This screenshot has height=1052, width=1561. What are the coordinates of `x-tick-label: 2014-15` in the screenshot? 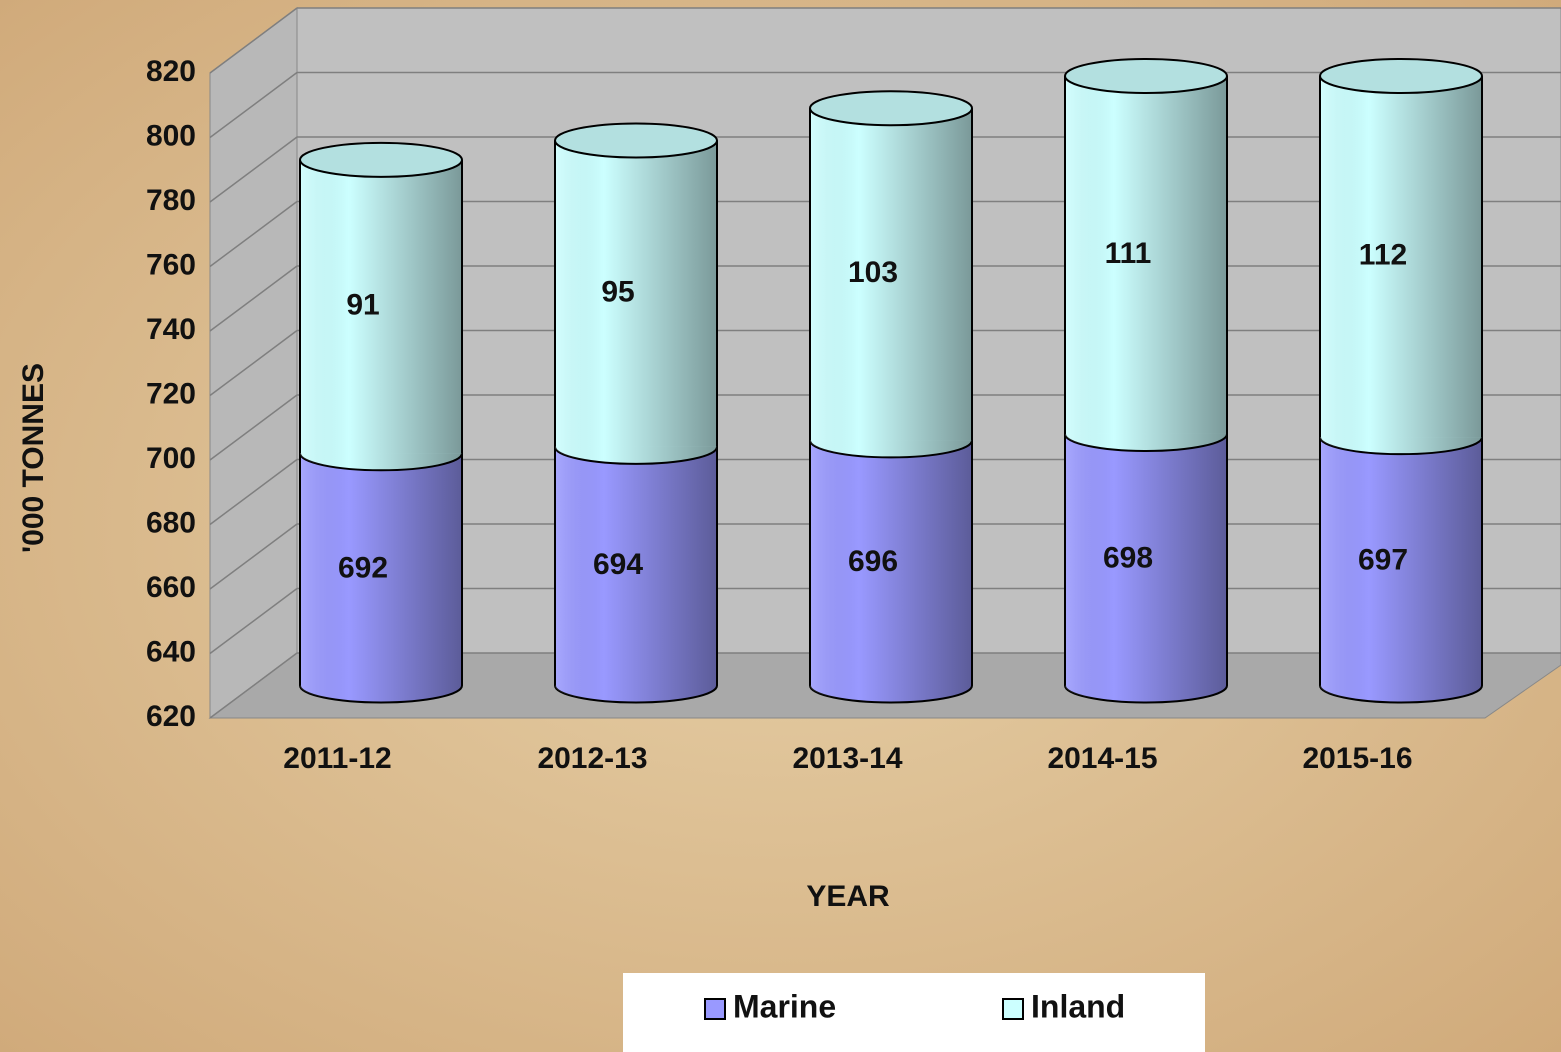 It's located at (1102, 758).